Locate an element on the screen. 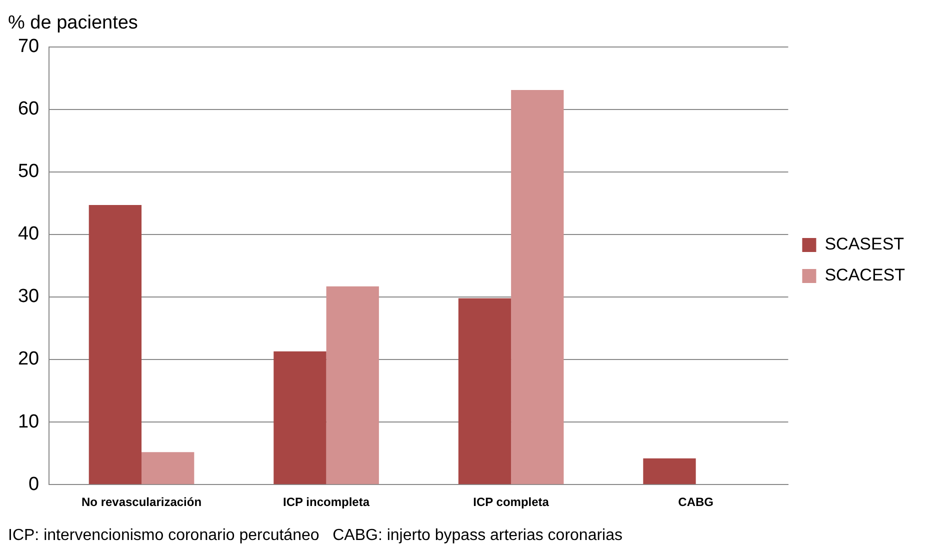  text: ICP: intervencionismo coronario percutáneo CABG: injerto bypass arterias coronarias is located at coordinates (316, 536).